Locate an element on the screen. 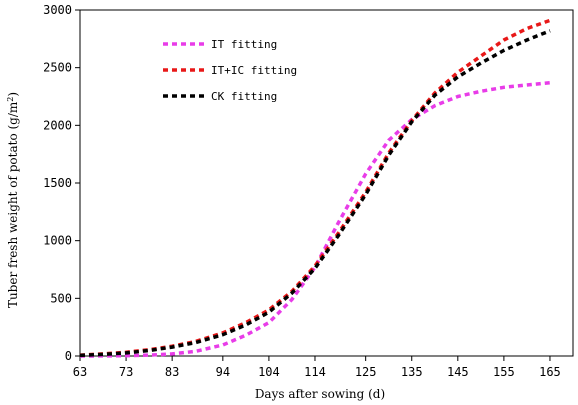 This screenshot has width=578, height=405. y-axis-title-superscript: 2 is located at coordinates (10, 99).